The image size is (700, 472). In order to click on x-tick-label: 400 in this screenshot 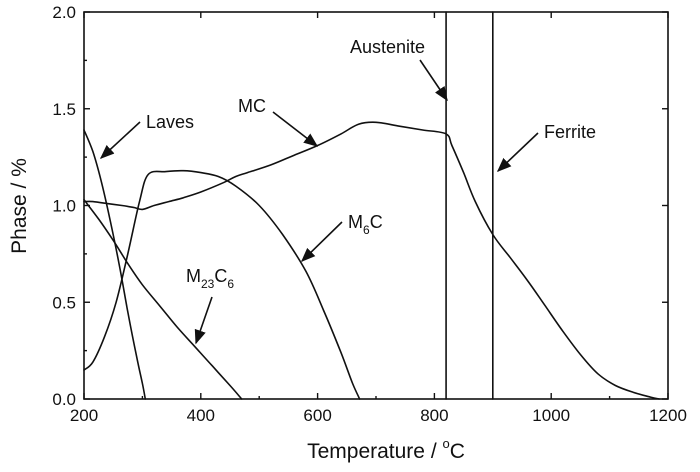, I will do `click(201, 415)`.